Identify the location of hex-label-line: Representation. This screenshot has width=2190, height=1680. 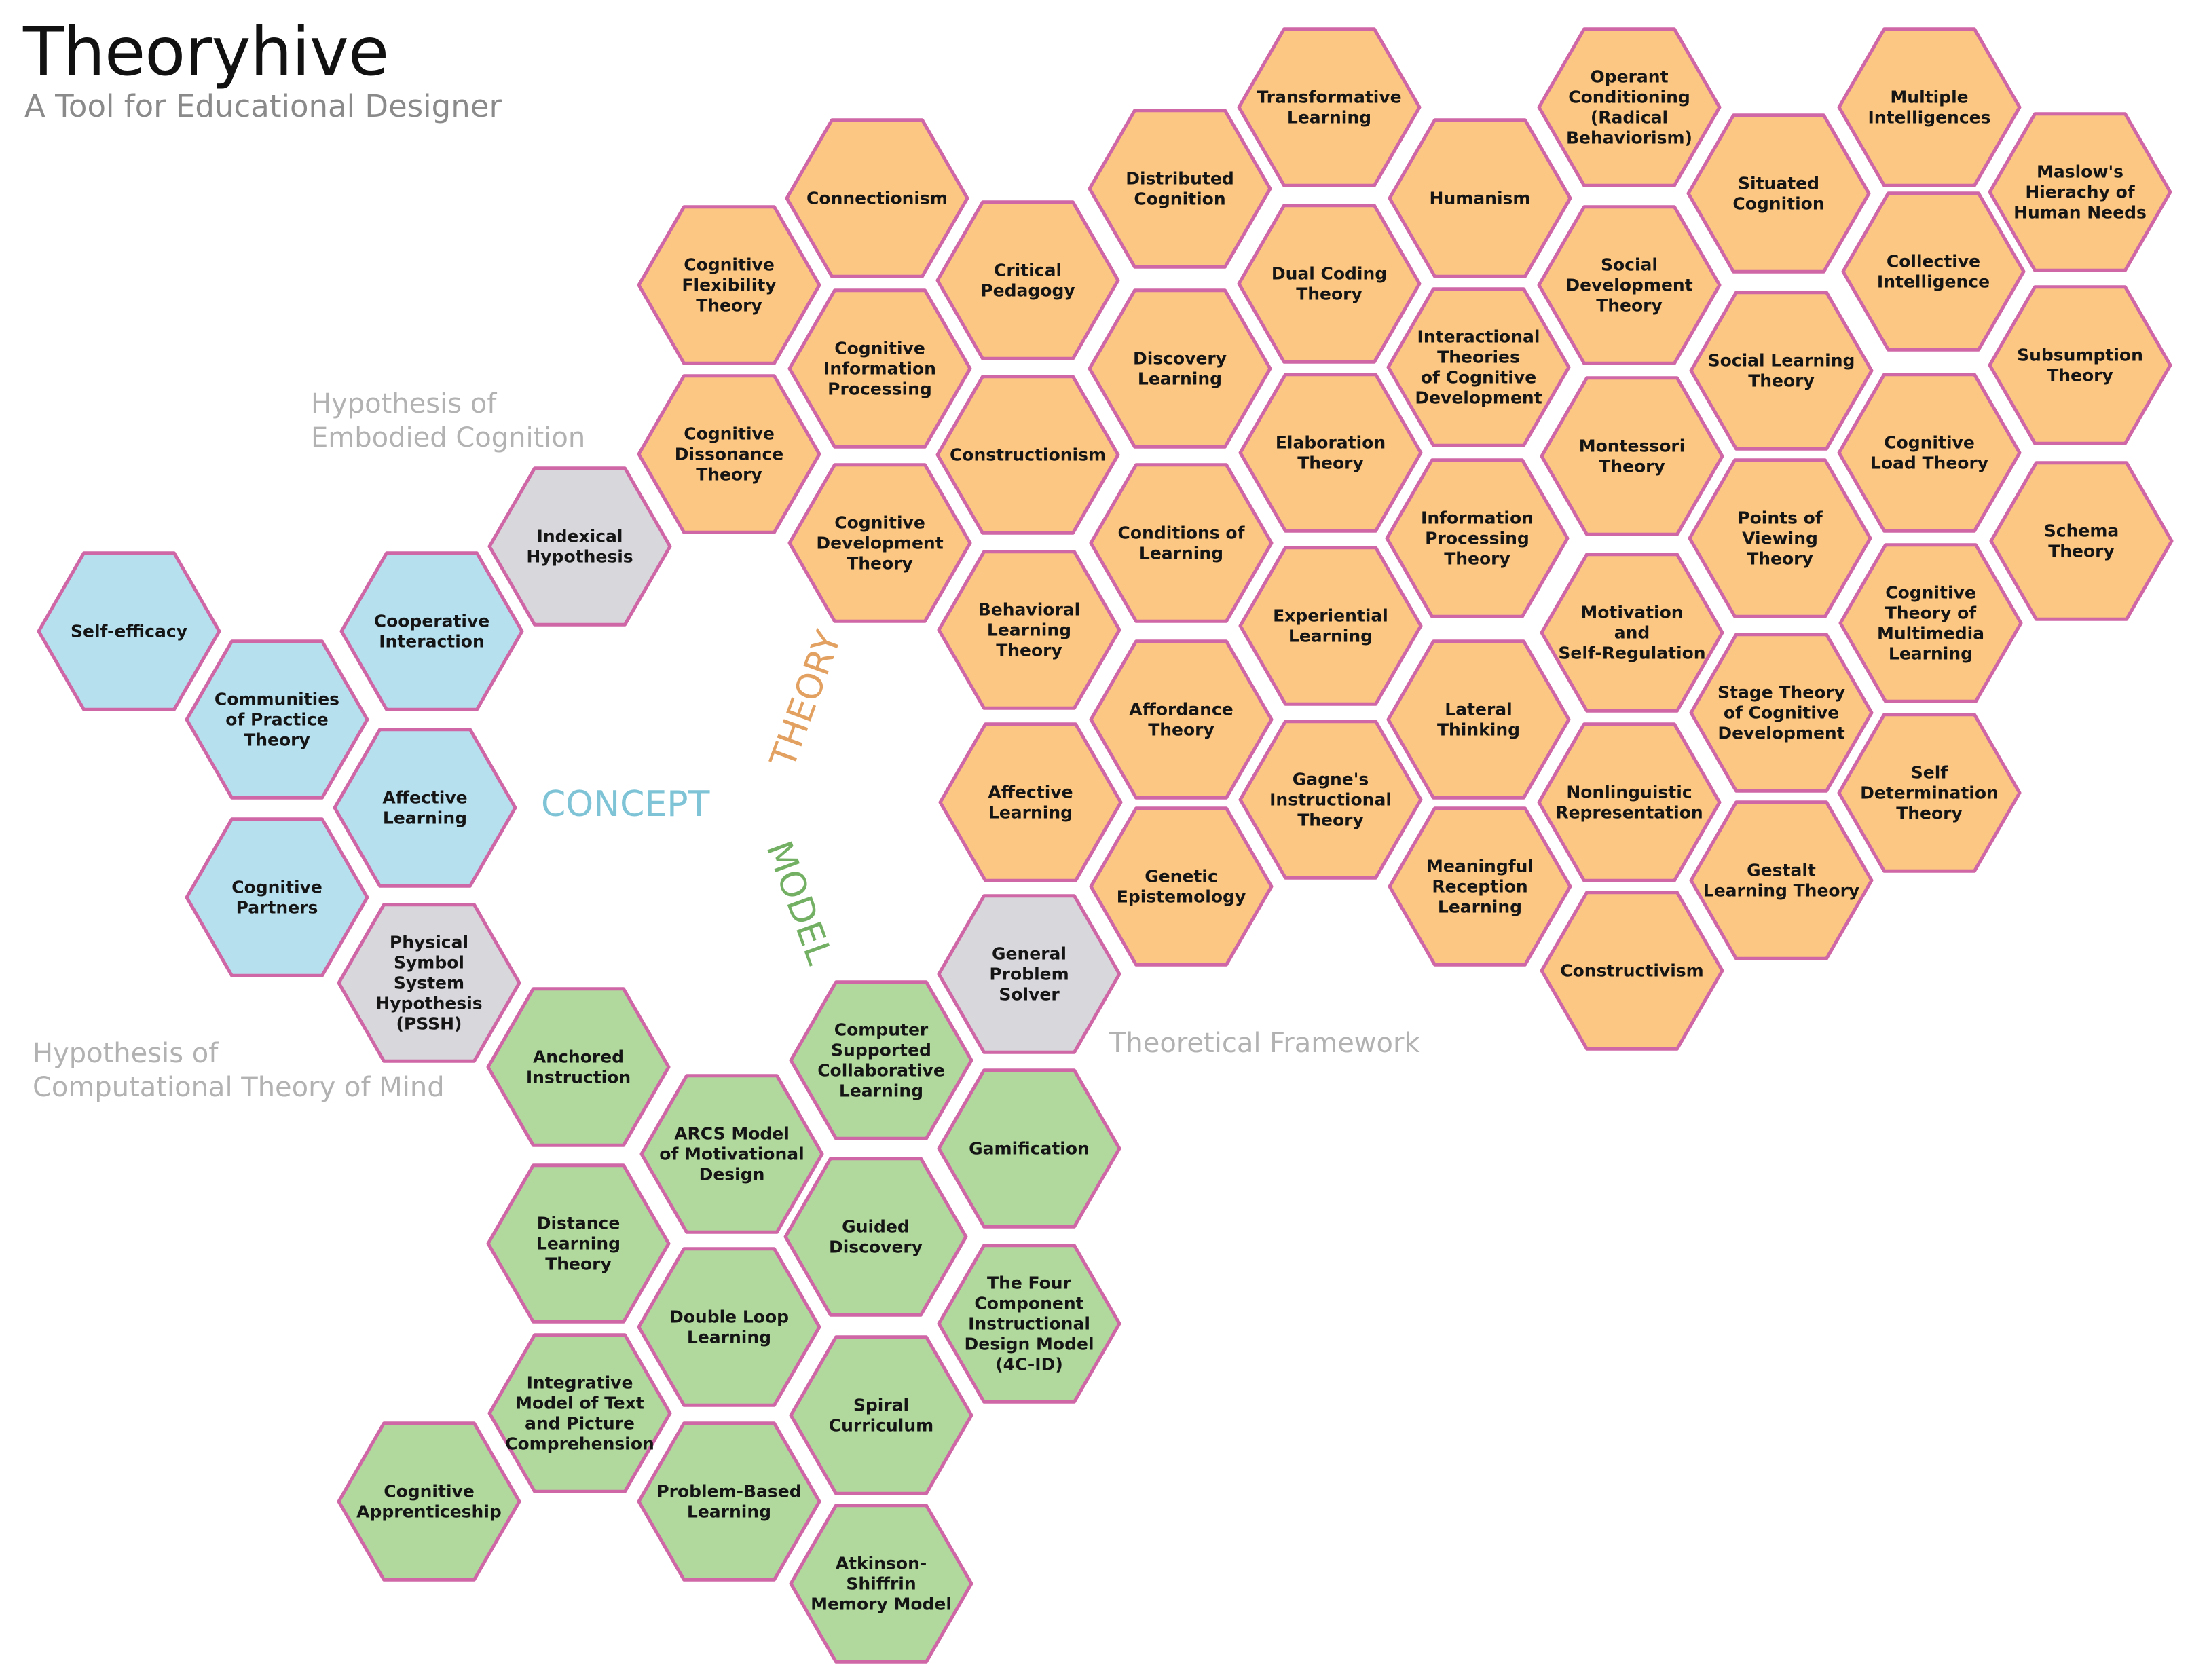
(1629, 813).